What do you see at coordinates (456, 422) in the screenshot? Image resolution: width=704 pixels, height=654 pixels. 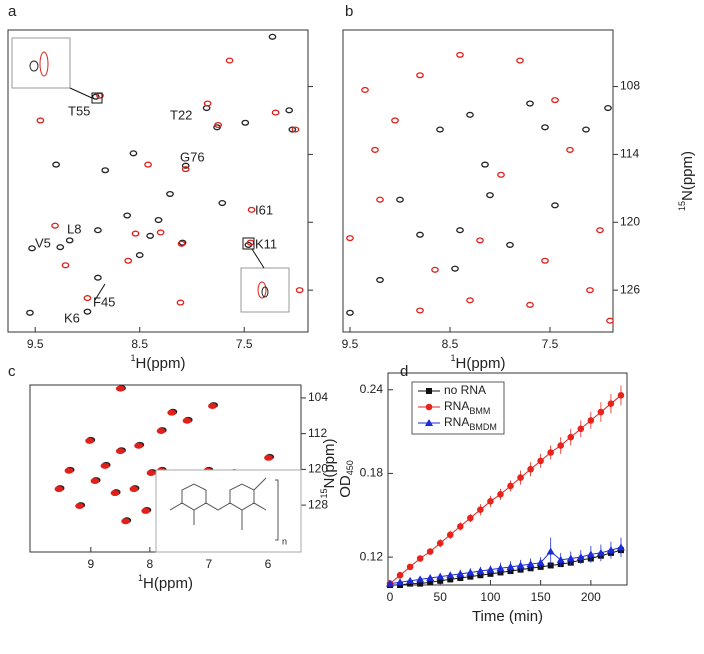 I see `label-text: RNA` at bounding box center [456, 422].